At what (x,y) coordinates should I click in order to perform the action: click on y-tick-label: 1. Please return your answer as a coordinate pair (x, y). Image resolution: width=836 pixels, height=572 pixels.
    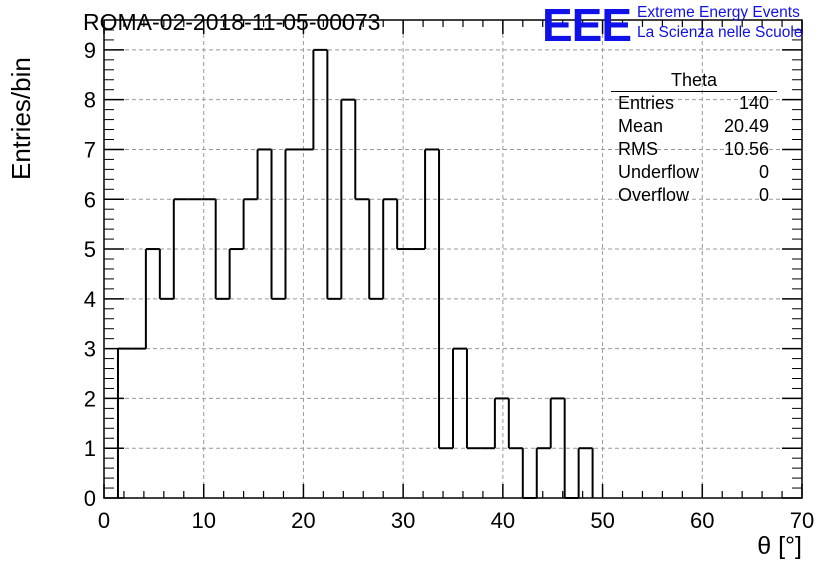
    Looking at the image, I should click on (90, 448).